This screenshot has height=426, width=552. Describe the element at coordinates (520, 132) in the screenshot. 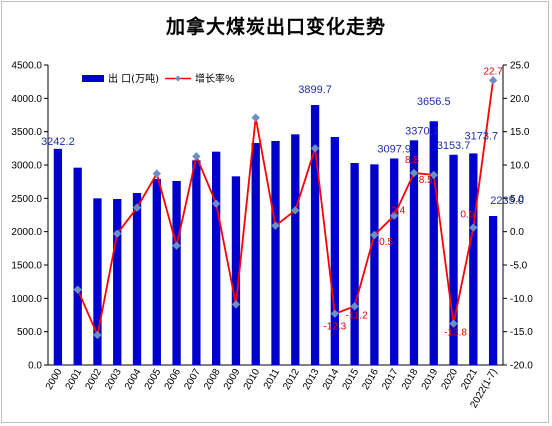

I see `right-tick-label: 15.0` at that location.